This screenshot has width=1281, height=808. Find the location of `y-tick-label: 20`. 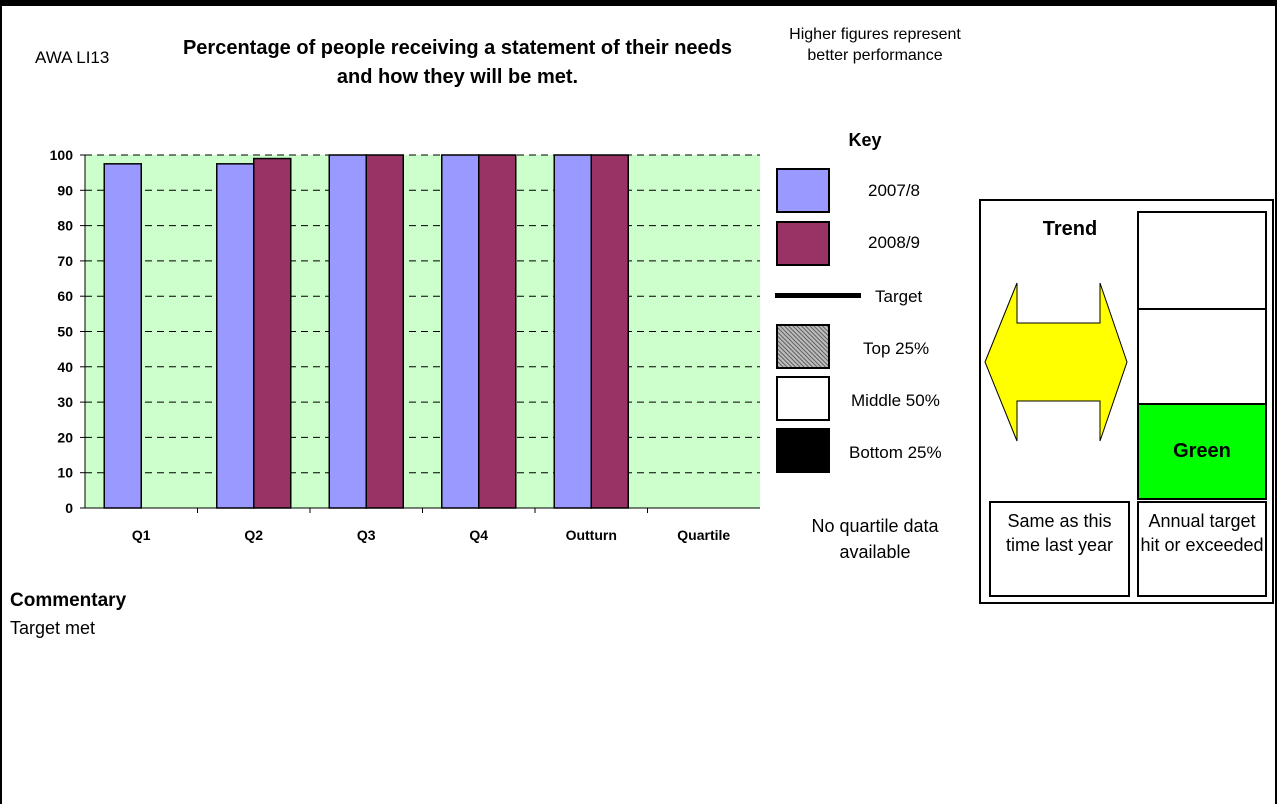

y-tick-label: 20 is located at coordinates (65, 437).